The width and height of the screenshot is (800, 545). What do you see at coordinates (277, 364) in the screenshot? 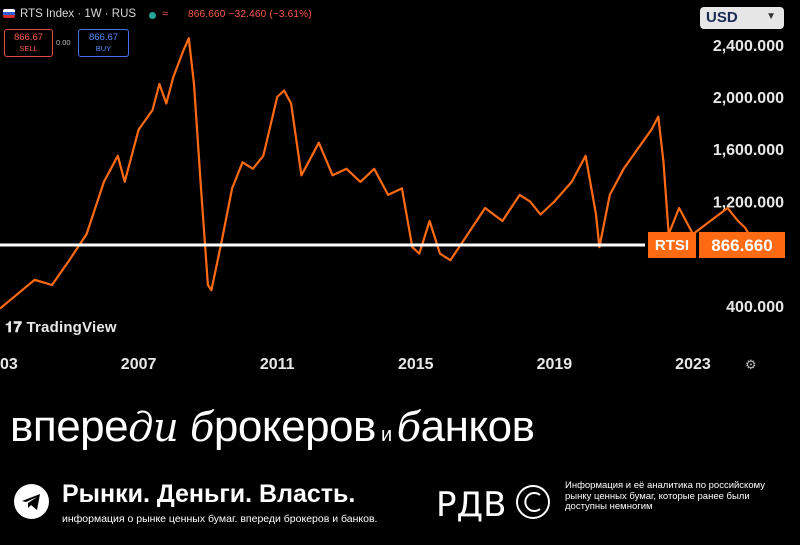
I see `x-tick-label: 2011` at bounding box center [277, 364].